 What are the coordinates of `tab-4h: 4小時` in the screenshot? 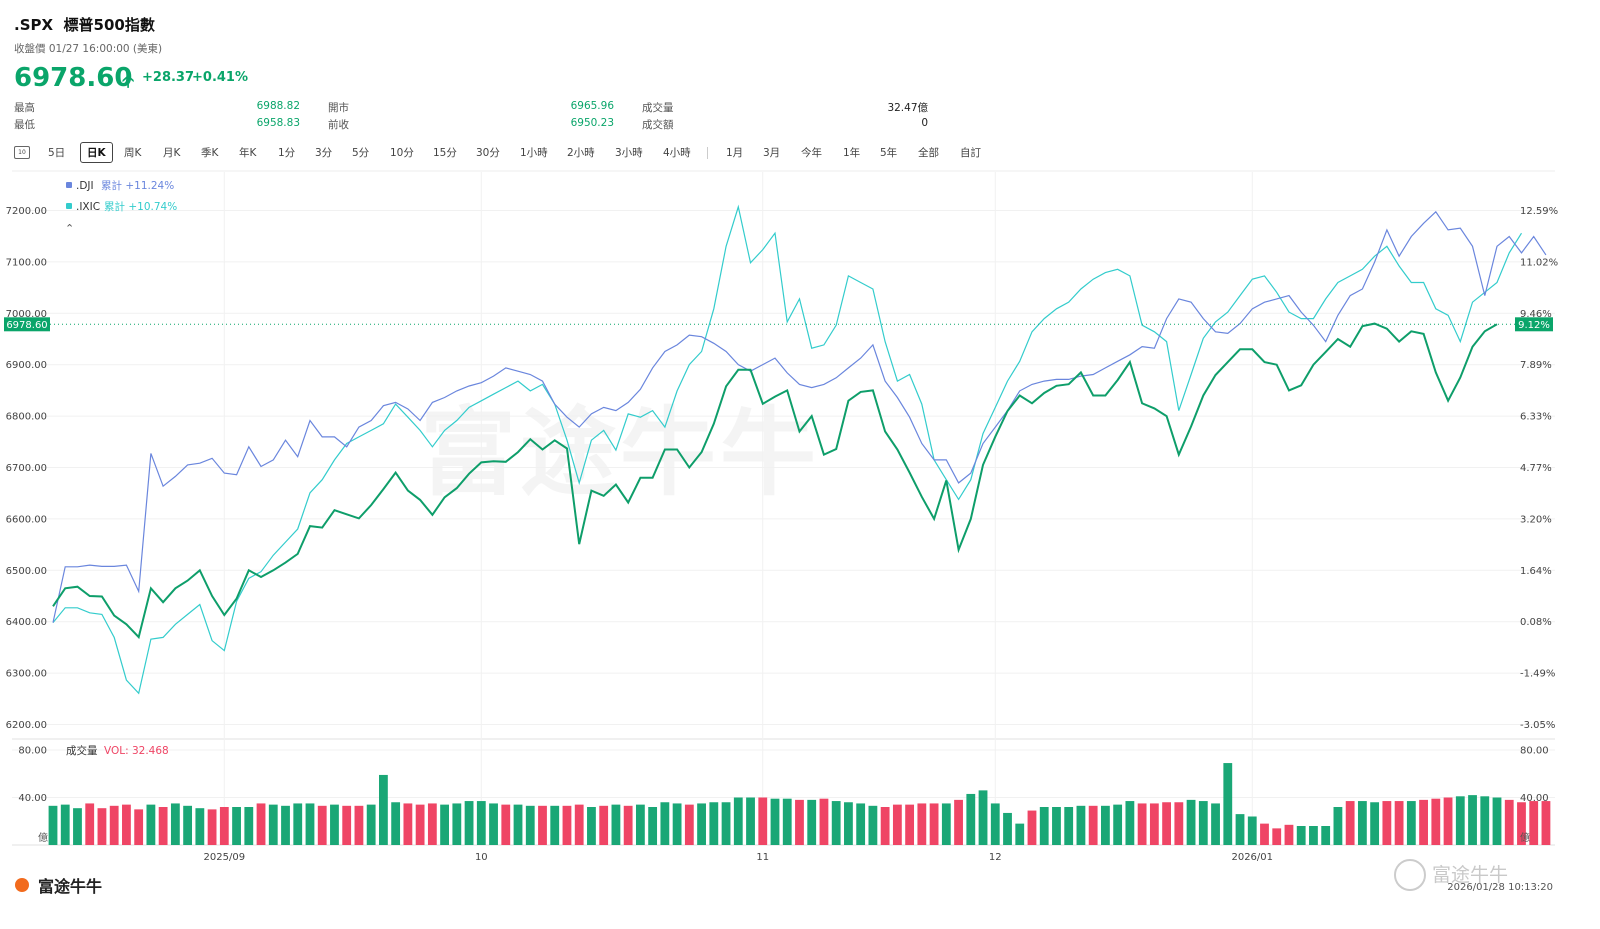 It's located at (677, 153).